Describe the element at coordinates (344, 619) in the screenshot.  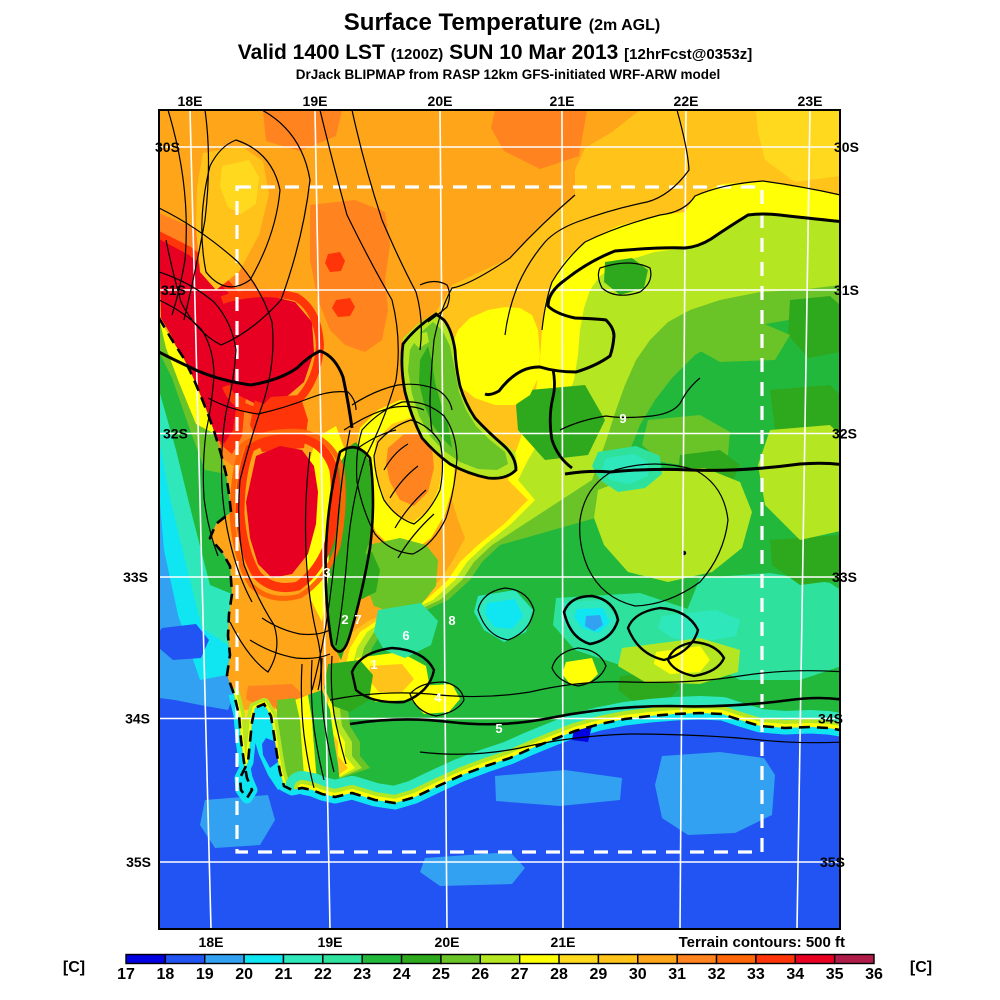
I see `svg-text: 2` at that location.